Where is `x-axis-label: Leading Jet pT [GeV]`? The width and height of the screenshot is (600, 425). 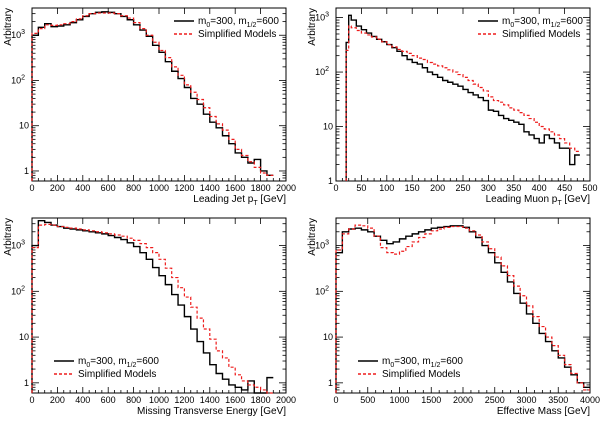
x-axis-label: Leading Jet pT [GeV] is located at coordinates (239, 200).